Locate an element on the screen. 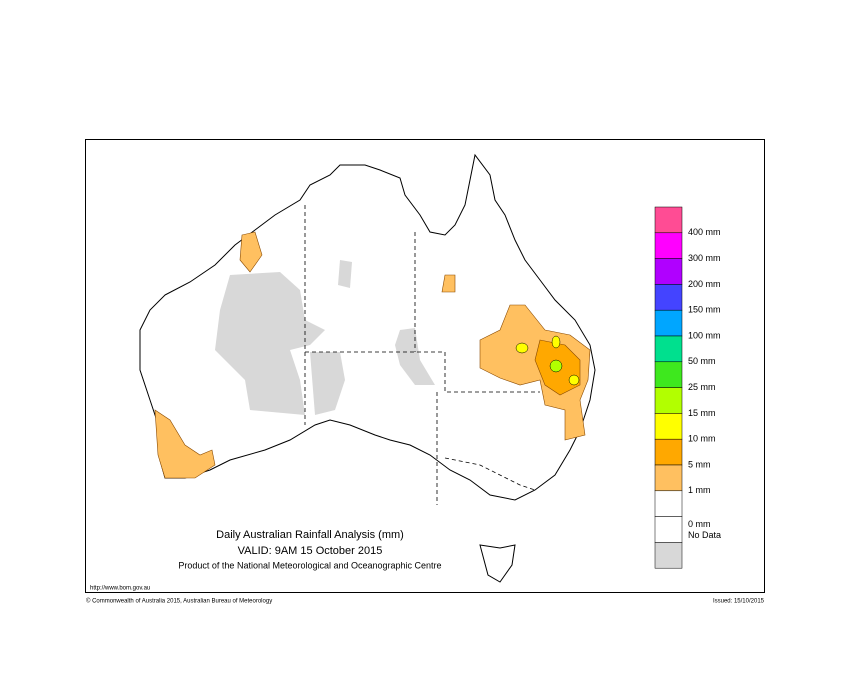  map-title: Daily Australian Rainfall Analysis (mm) is located at coordinates (310, 535).